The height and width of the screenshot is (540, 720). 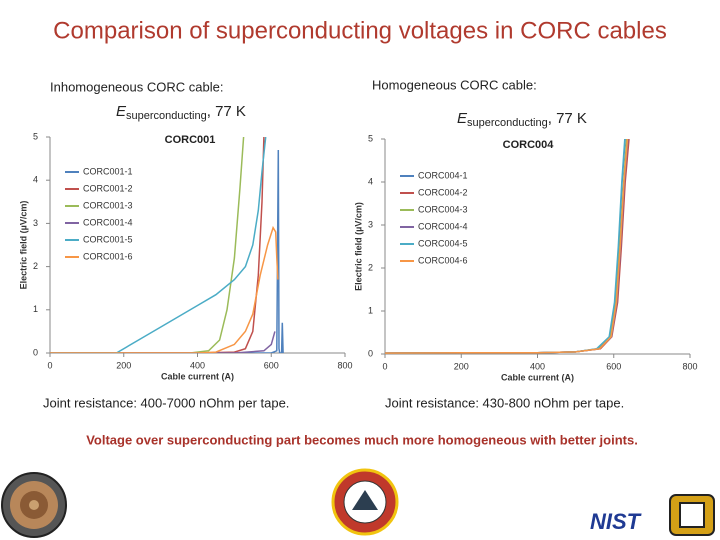 What do you see at coordinates (108, 205) in the screenshot?
I see `legend-label: CORC001-3` at bounding box center [108, 205].